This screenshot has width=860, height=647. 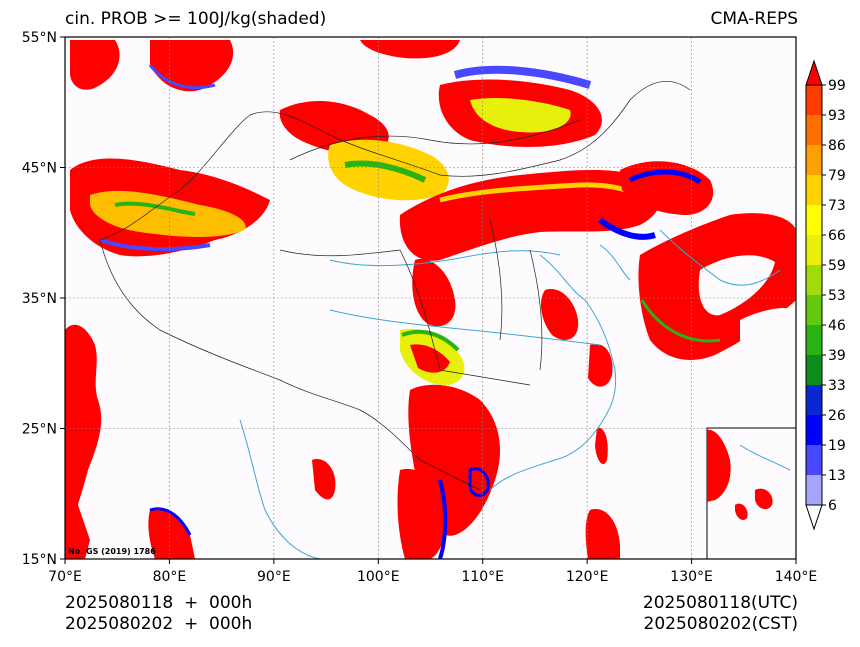 I want to click on shade-bay-of-bengal, so click(x=171, y=533).